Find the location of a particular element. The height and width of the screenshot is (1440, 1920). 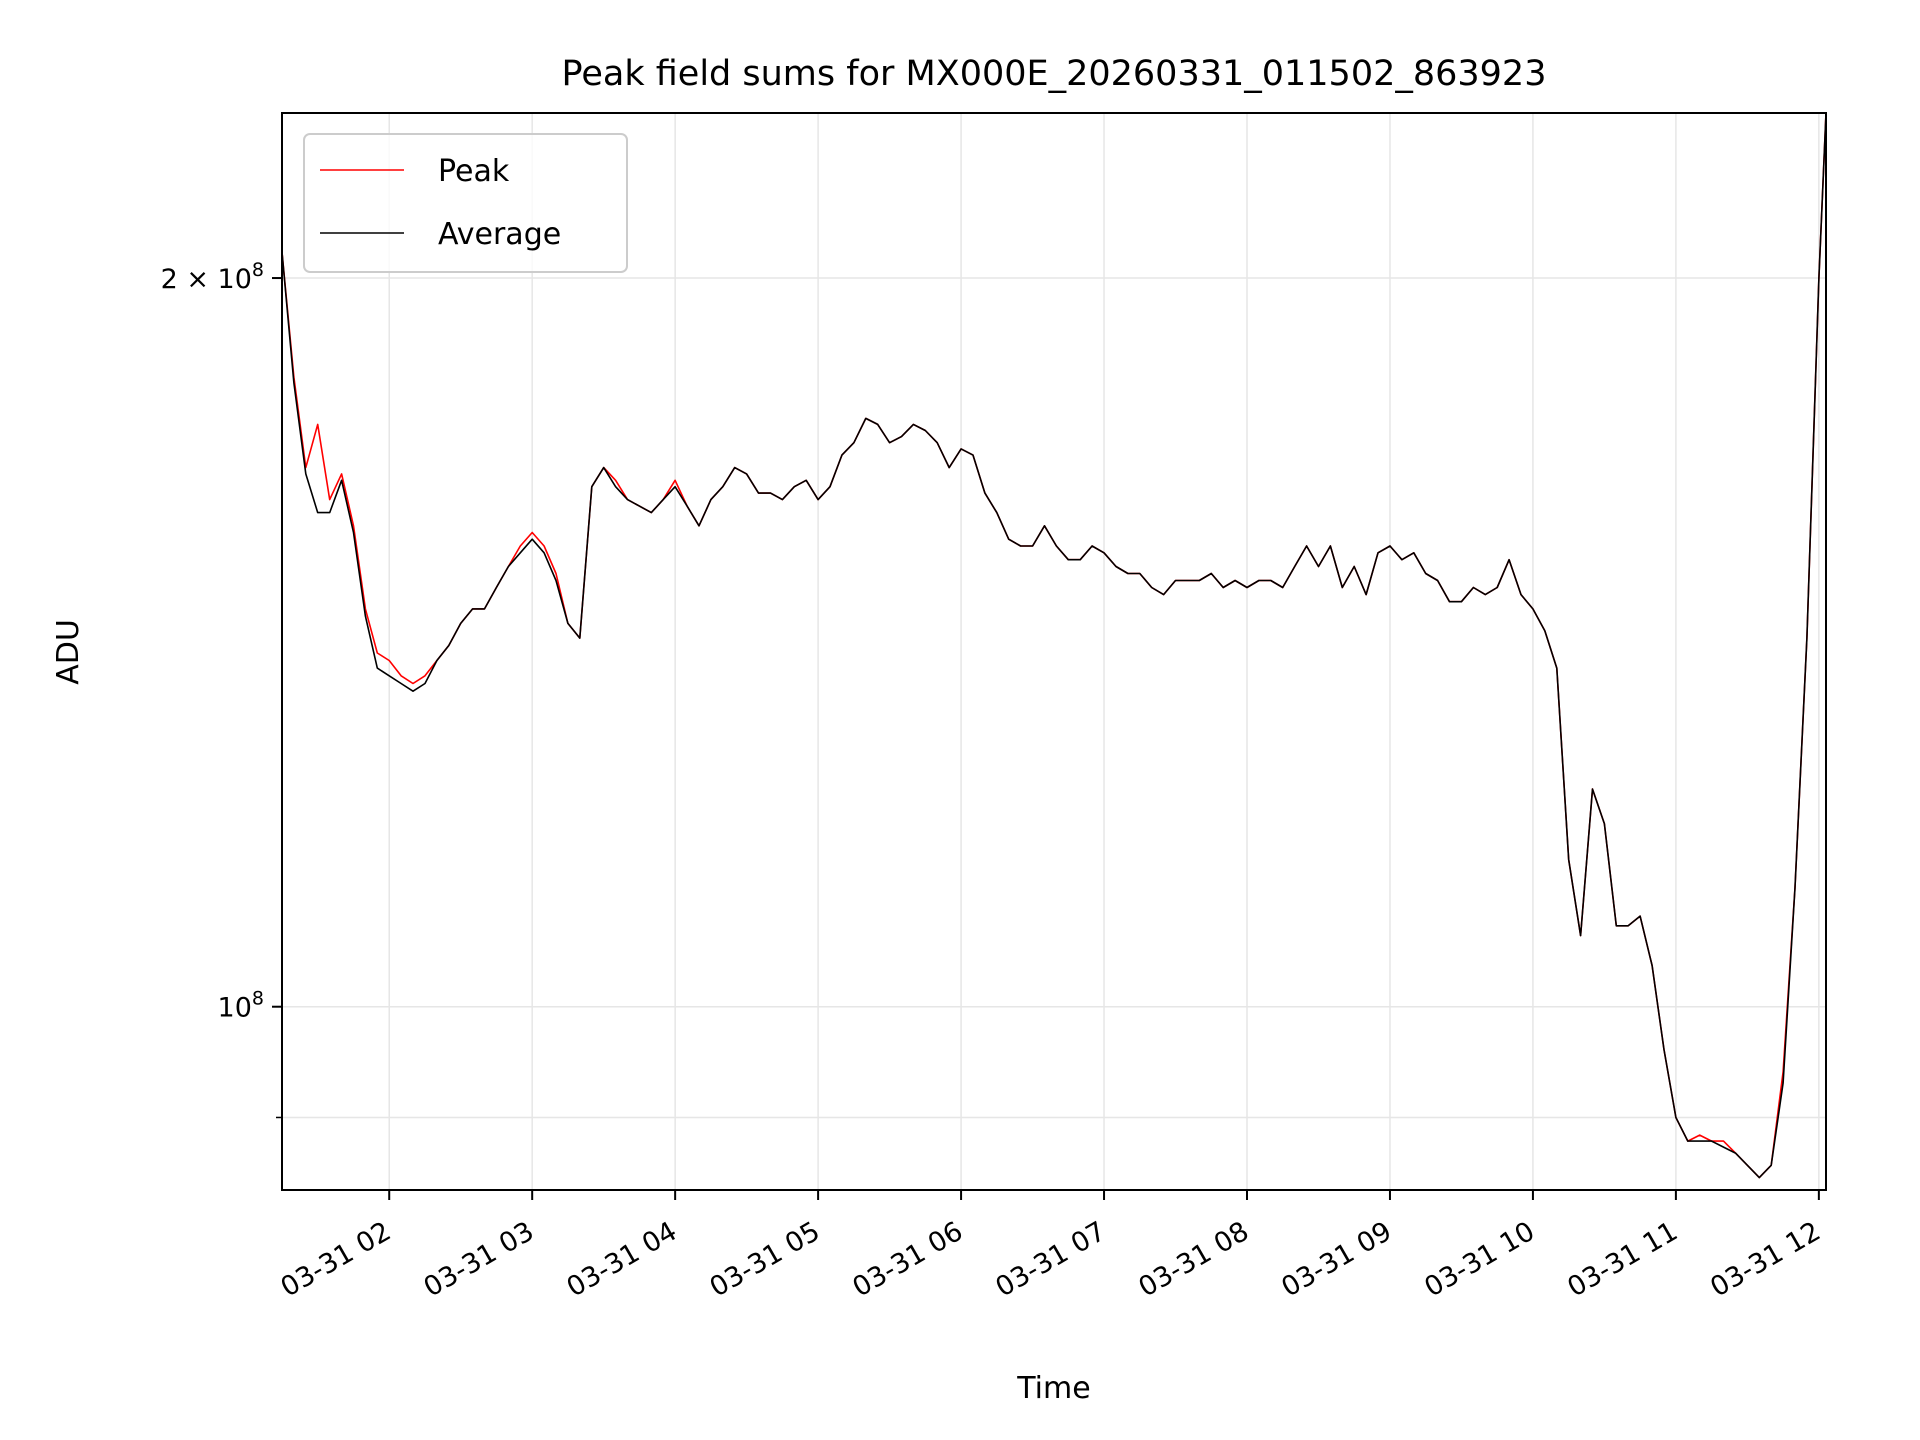

y-tick-label: 2 × 108 is located at coordinates (212, 277).